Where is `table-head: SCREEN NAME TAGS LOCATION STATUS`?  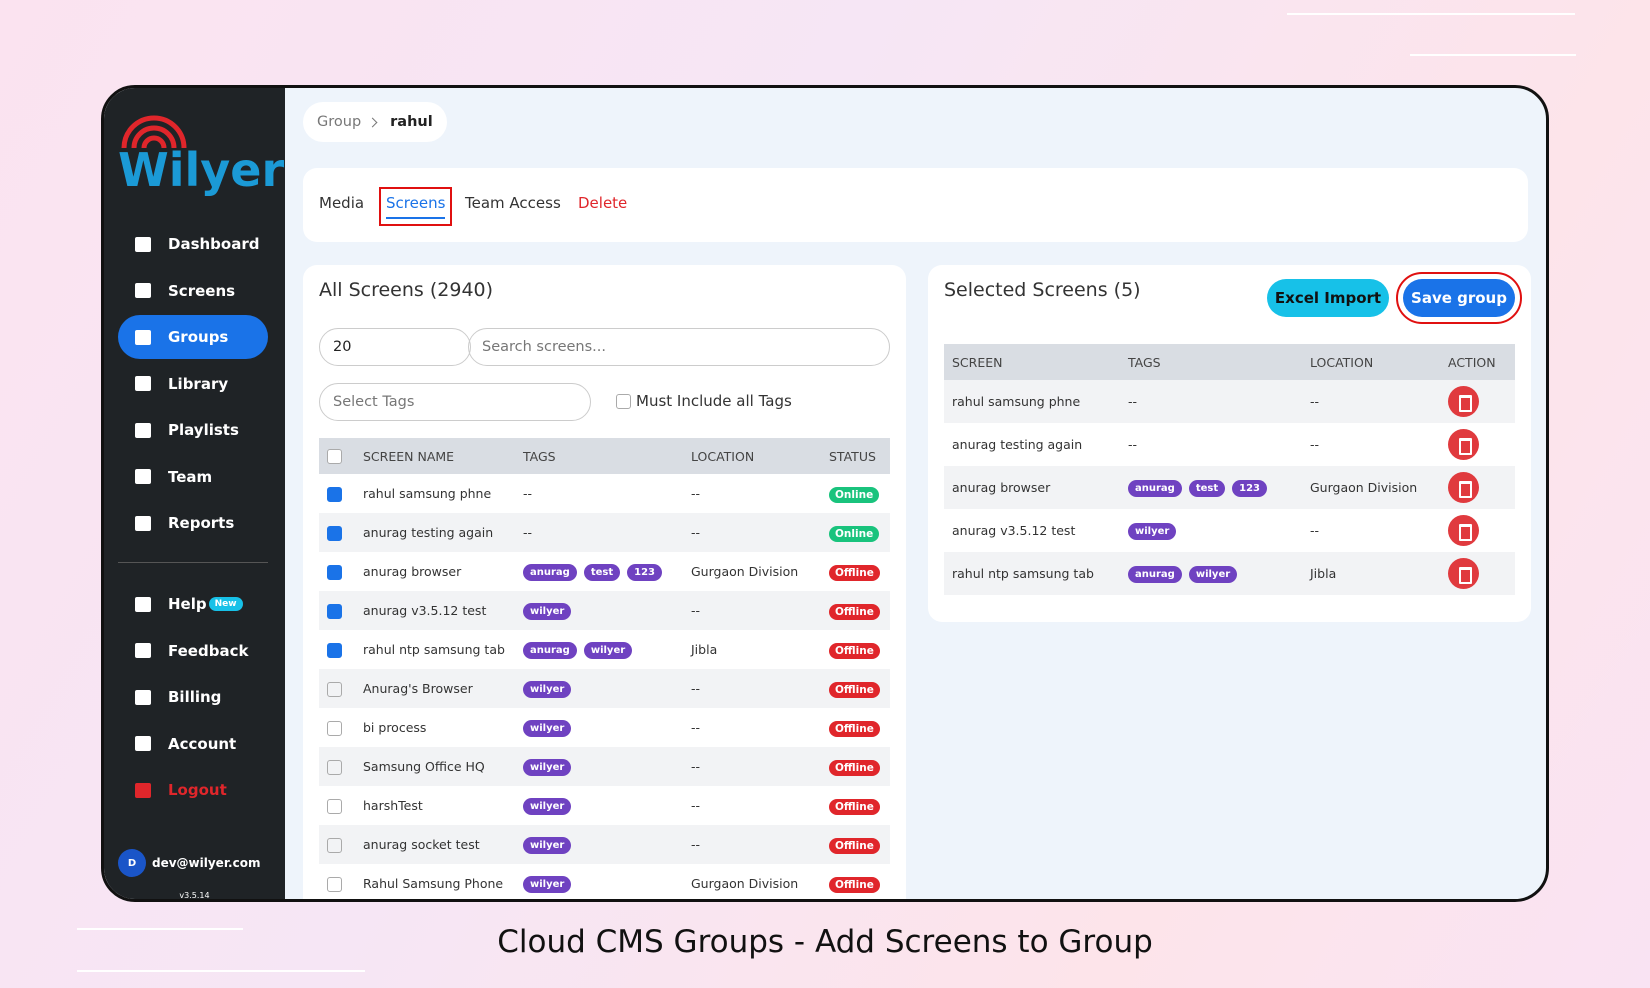 table-head: SCREEN NAME TAGS LOCATION STATUS is located at coordinates (604, 456).